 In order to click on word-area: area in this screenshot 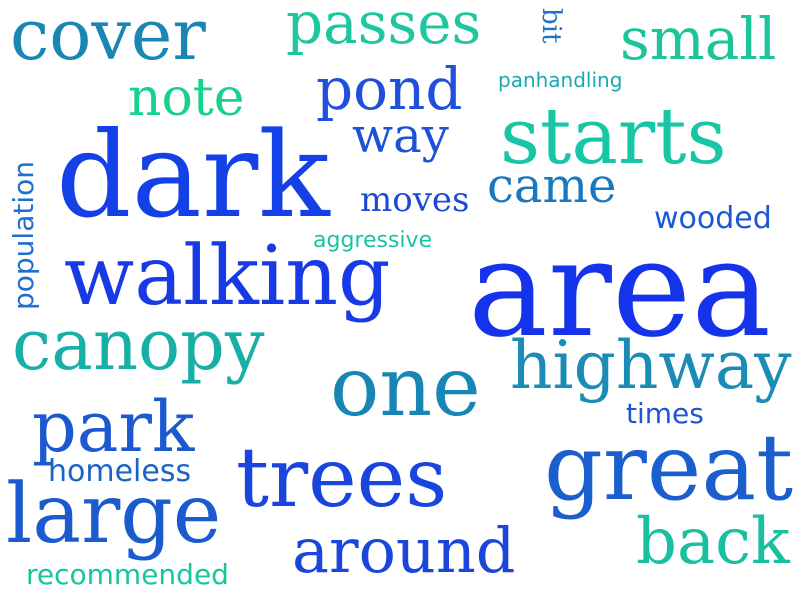, I will do `click(620, 289)`.